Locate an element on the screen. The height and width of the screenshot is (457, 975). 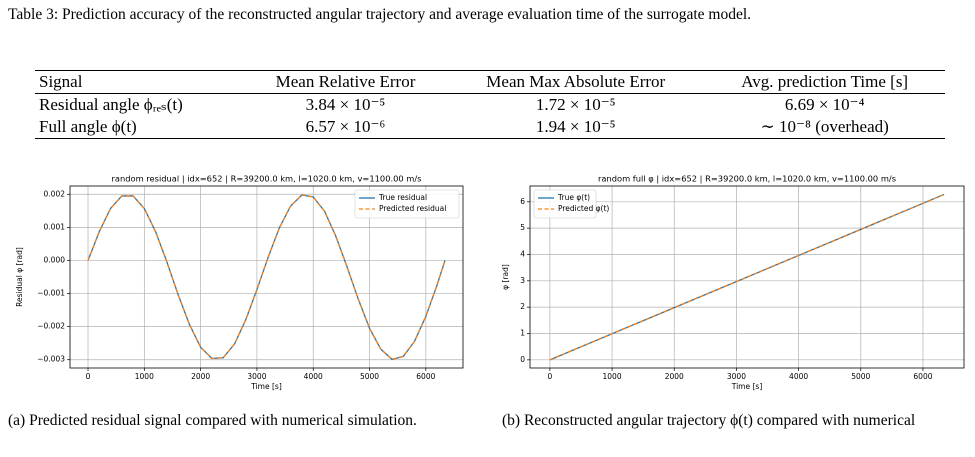
legend-label: Predicted residual is located at coordinates (412, 208).